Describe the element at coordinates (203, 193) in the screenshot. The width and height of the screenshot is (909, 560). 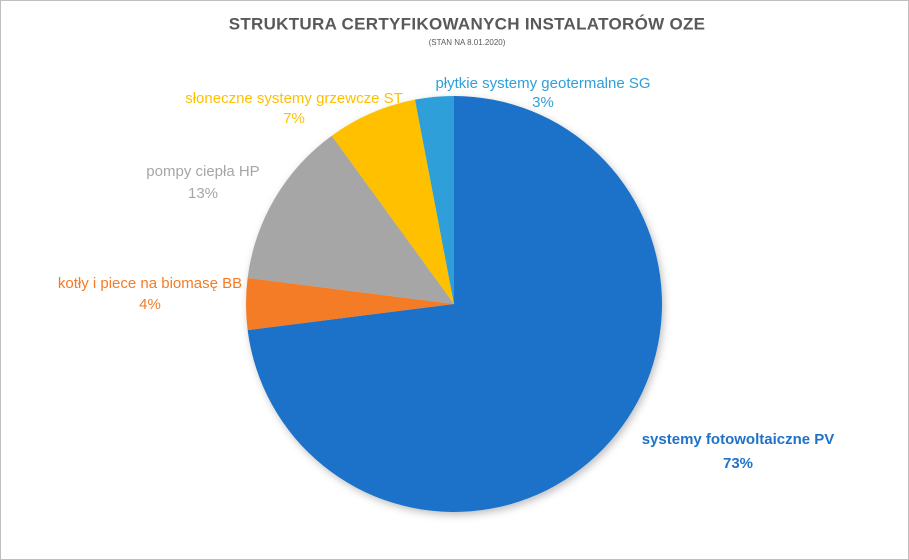
I see `value-label: 13%` at that location.